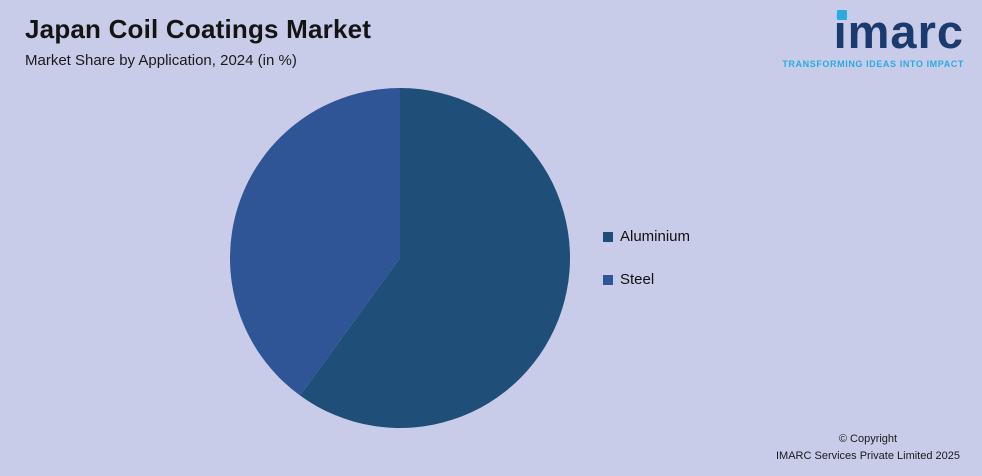 The image size is (982, 476). I want to click on imarc-logo-text: imarc, so click(899, 31).